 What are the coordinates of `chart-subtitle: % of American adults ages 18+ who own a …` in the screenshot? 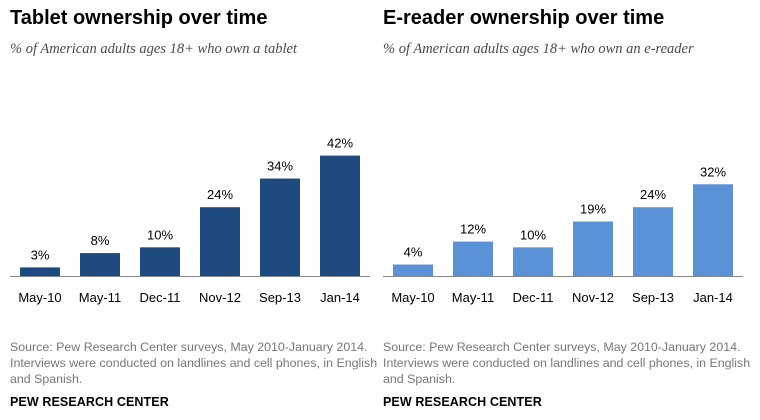 It's located at (154, 49).